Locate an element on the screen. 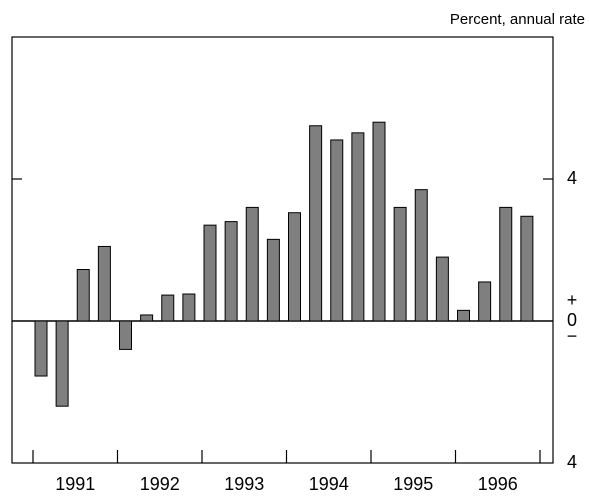 The height and width of the screenshot is (500, 589). y-tick-label: 0 is located at coordinates (572, 320).